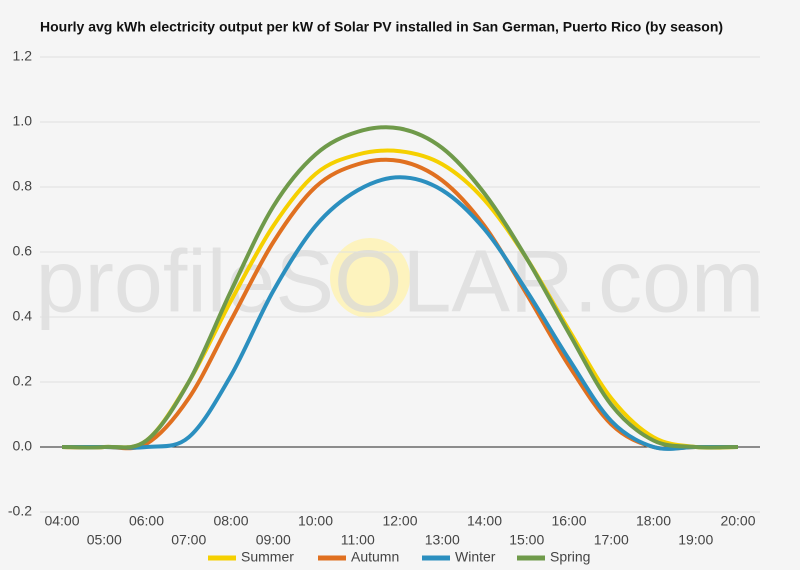 This screenshot has width=800, height=570. Describe the element at coordinates (375, 557) in the screenshot. I see `legend-label: Autumn` at that location.